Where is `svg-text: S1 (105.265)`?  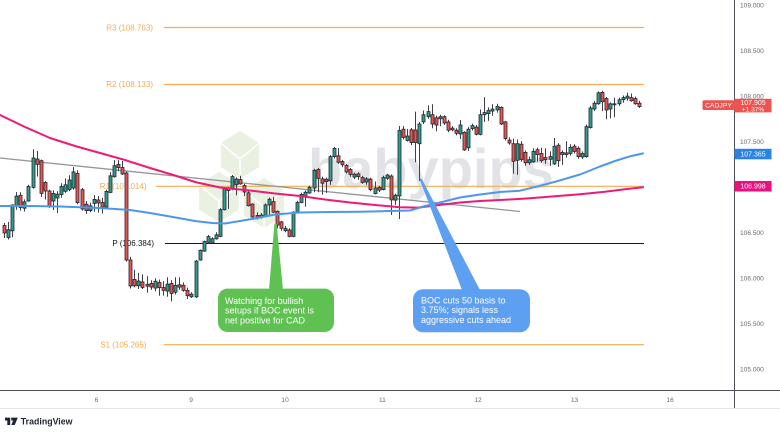 svg-text: S1 (105.265) is located at coordinates (123, 345).